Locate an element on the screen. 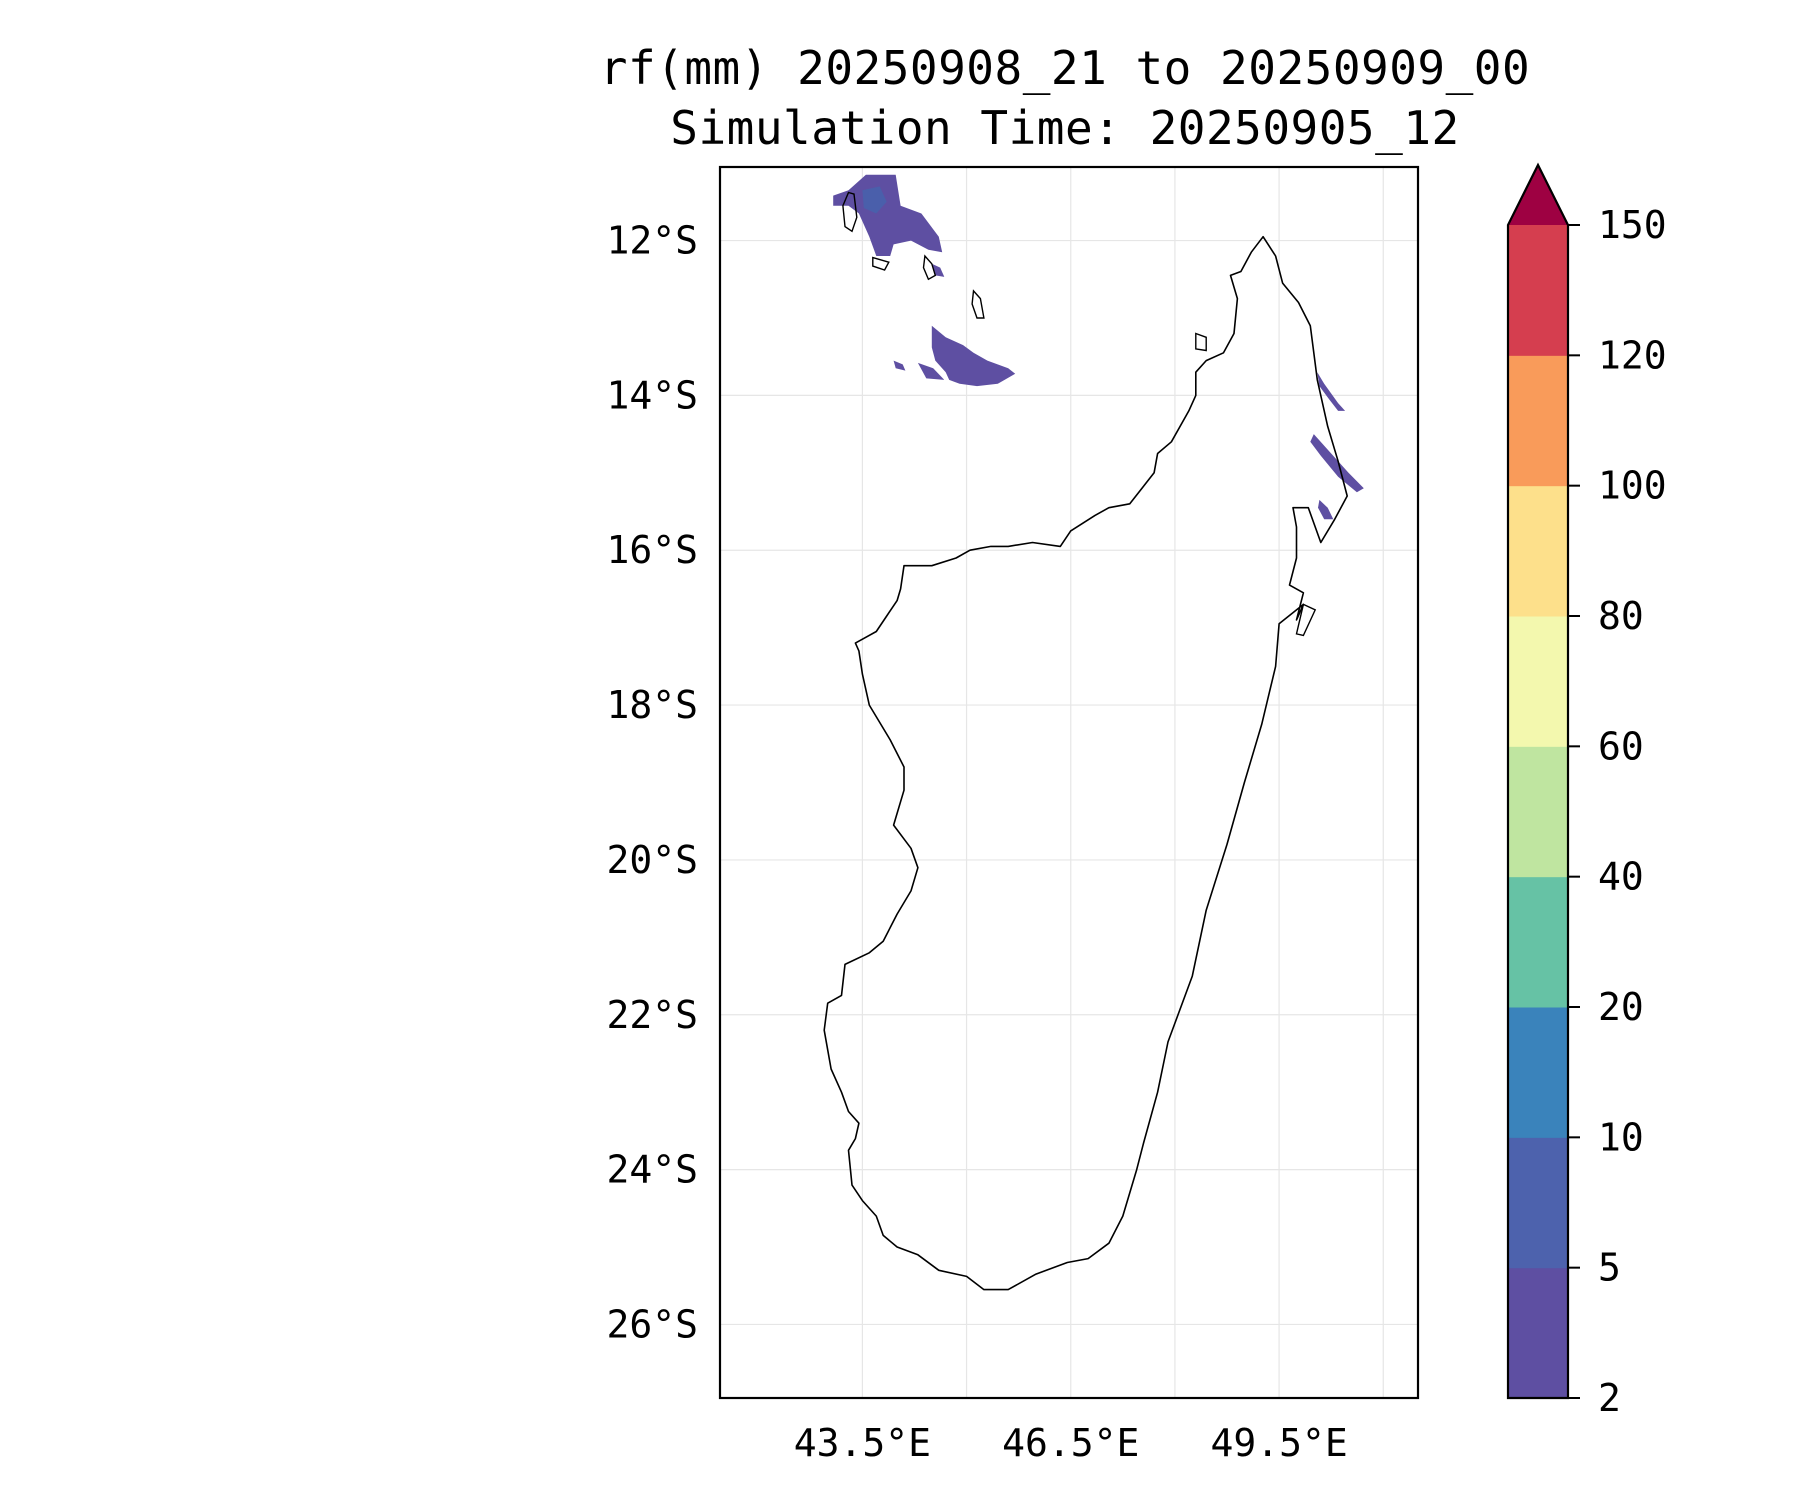 The image size is (1800, 1500). colorbar: 2 5 10 20 40 60 80 100 120 150 is located at coordinates (1586, 791).